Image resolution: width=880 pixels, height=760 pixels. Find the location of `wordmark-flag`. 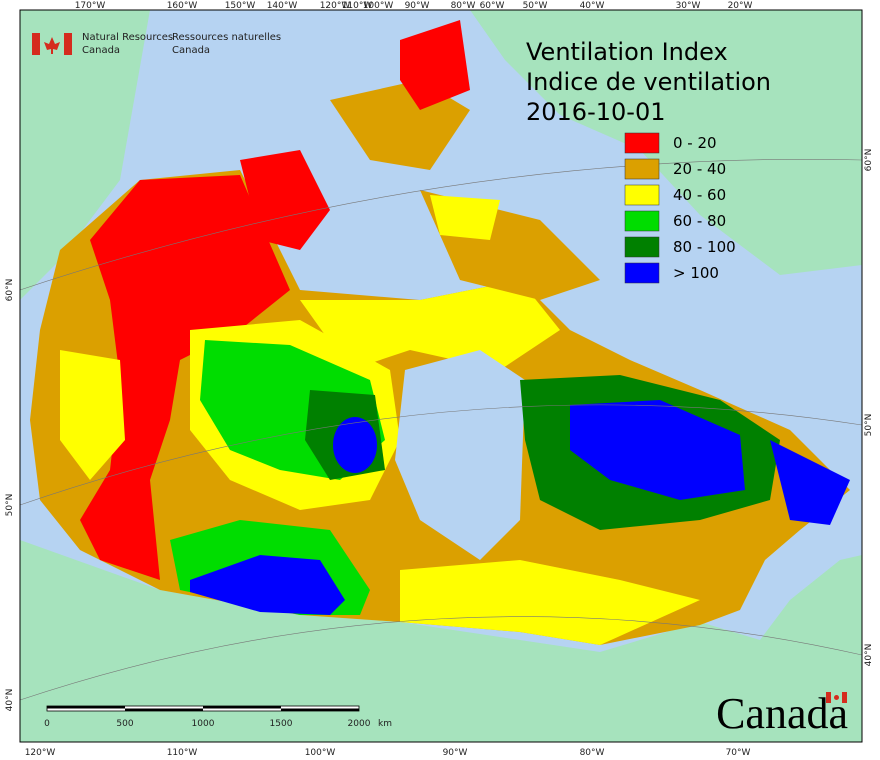

wordmark-flag is located at coordinates (836, 697).